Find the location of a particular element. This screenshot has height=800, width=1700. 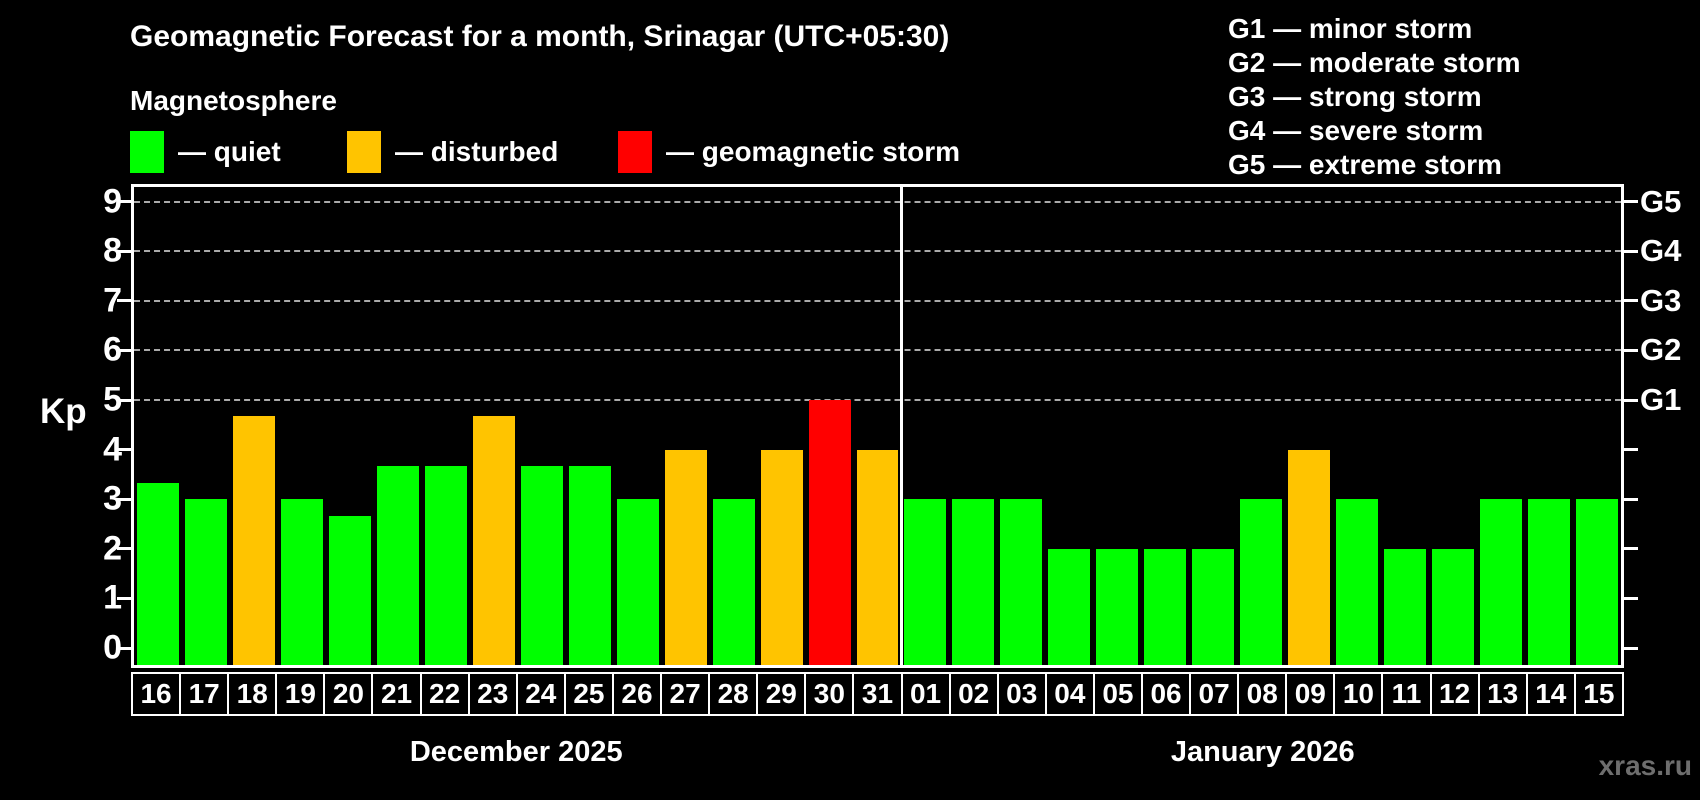

storm-scale-line-g5: G5 — extreme storm is located at coordinates (1365, 164).